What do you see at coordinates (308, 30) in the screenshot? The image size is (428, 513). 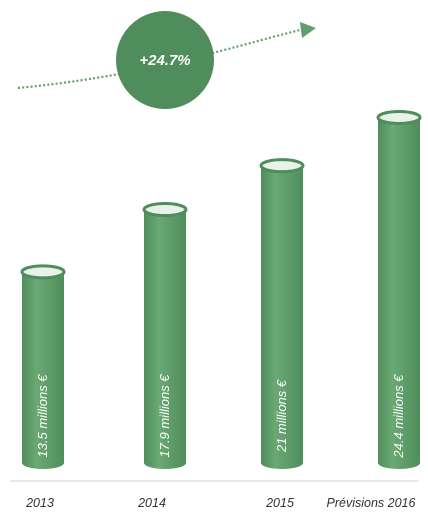 I see `growth-arrow-head` at bounding box center [308, 30].